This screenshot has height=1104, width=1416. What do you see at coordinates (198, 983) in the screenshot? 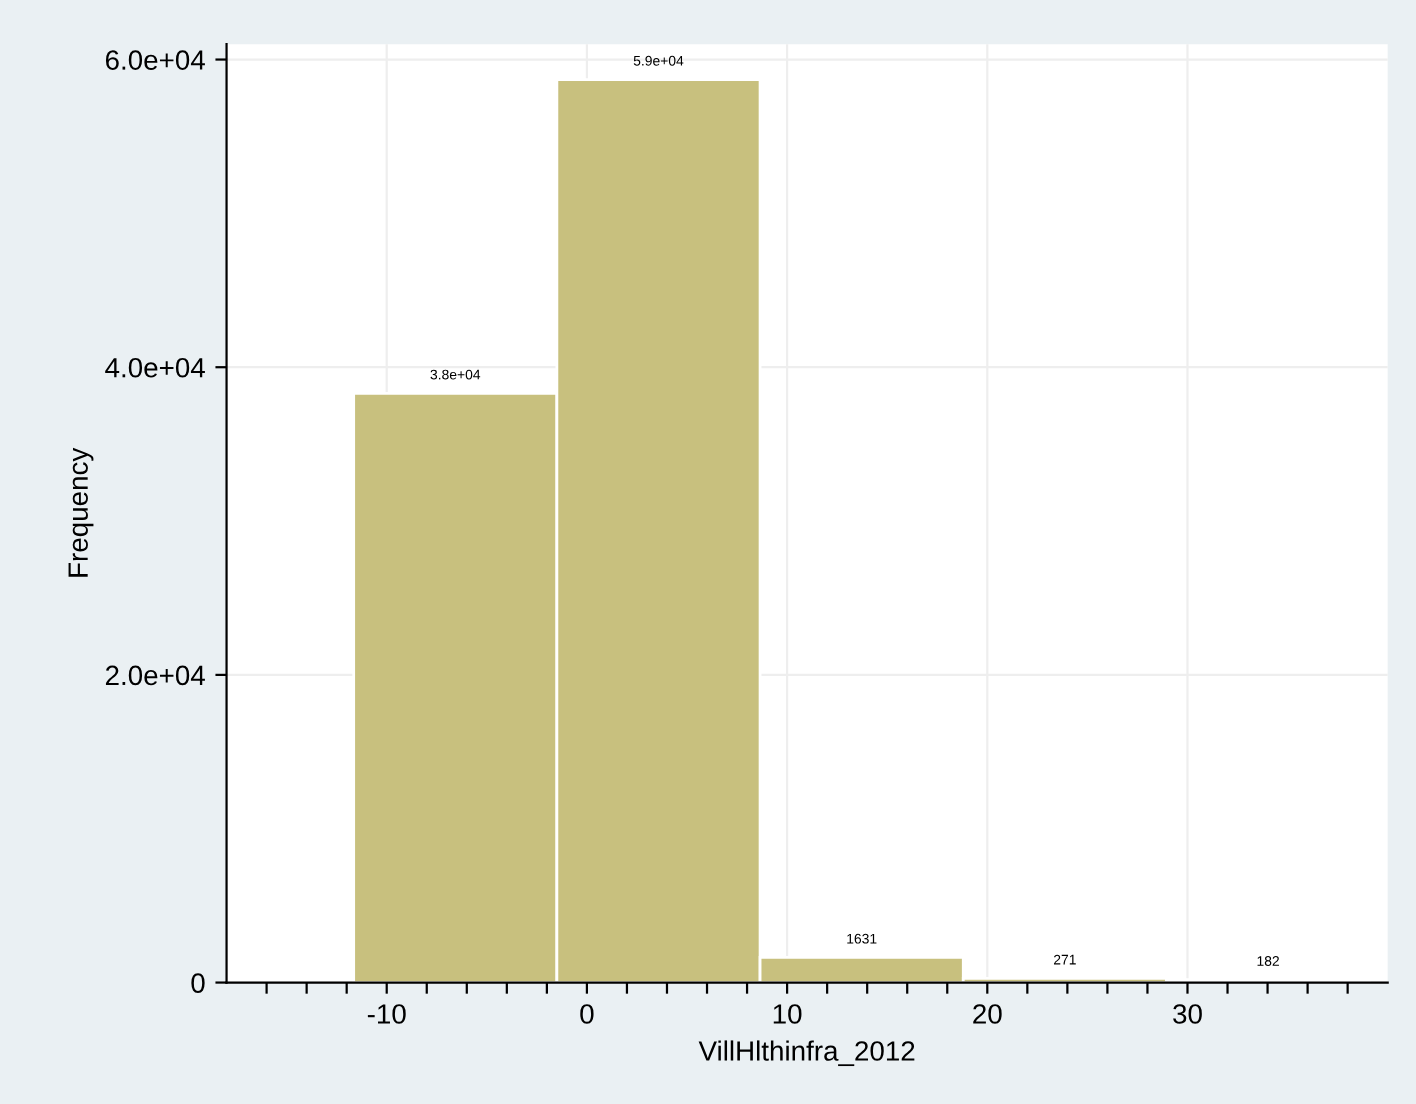
I see `y-tick-label: 0` at bounding box center [198, 983].